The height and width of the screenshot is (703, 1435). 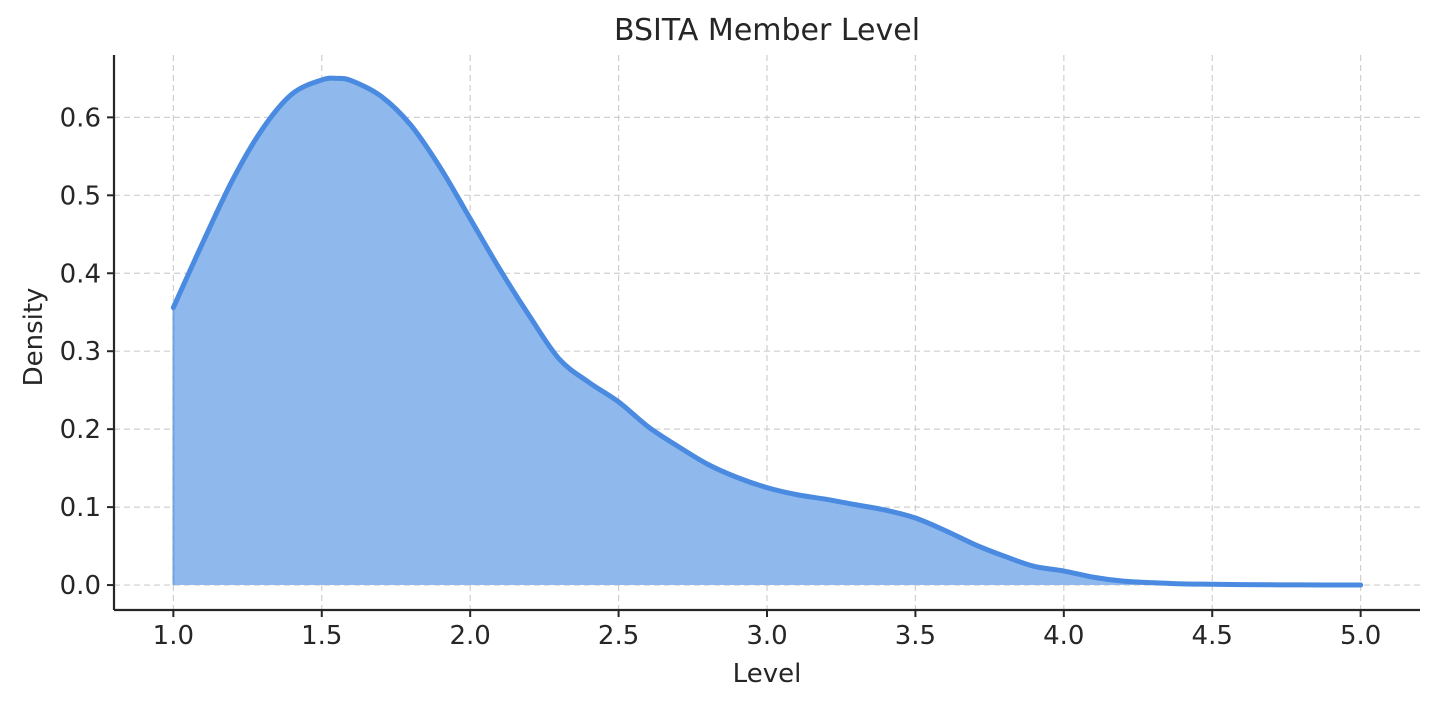 I want to click on y-tick-label: 0.5, so click(x=80, y=196).